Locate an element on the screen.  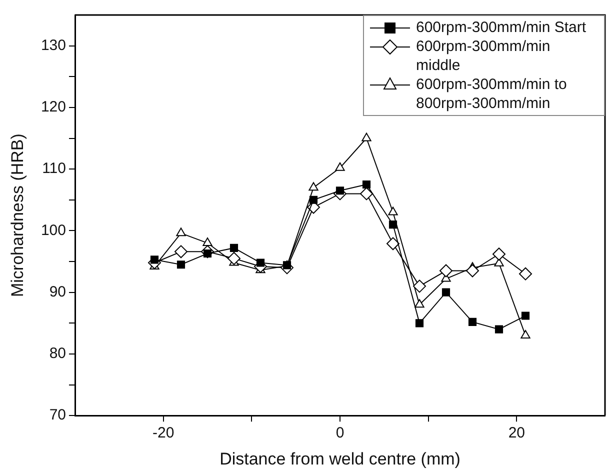
legend-label: 600rpm-300mm/min Start is located at coordinates (501, 27).